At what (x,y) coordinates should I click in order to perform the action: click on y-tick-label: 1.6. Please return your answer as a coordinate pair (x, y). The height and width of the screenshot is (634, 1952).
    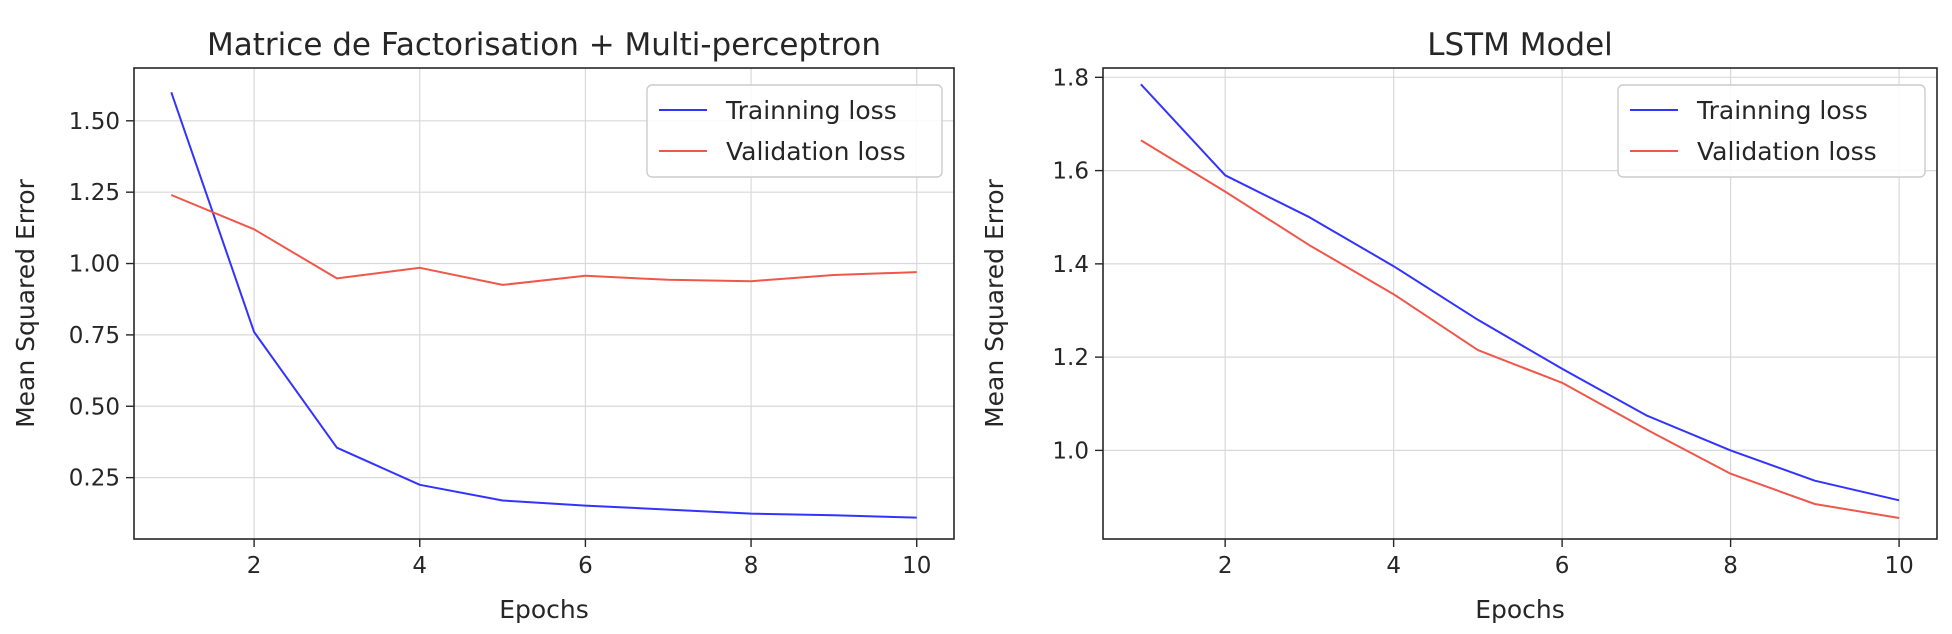
    Looking at the image, I should click on (1070, 172).